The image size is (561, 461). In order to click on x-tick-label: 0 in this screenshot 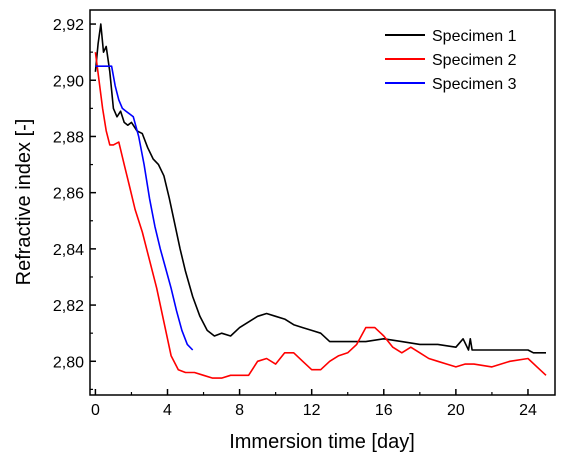, I will do `click(95, 410)`.